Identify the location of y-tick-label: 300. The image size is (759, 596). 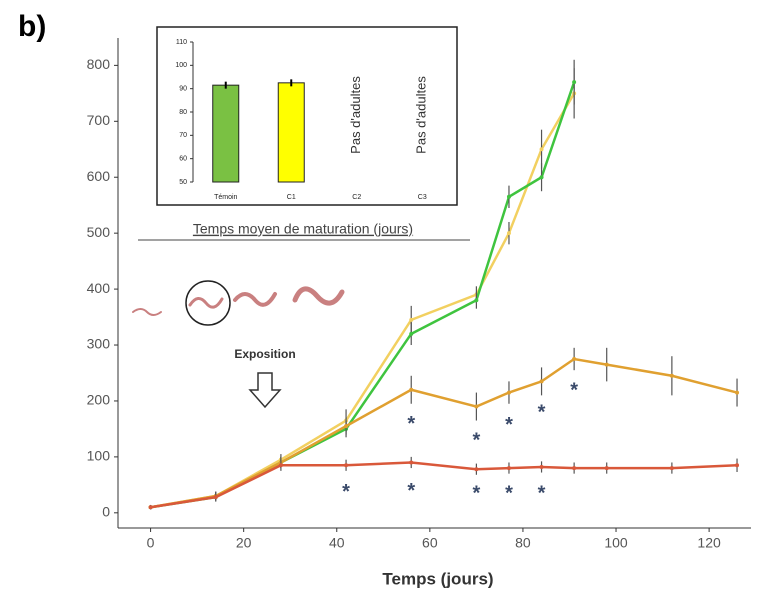
(99, 344).